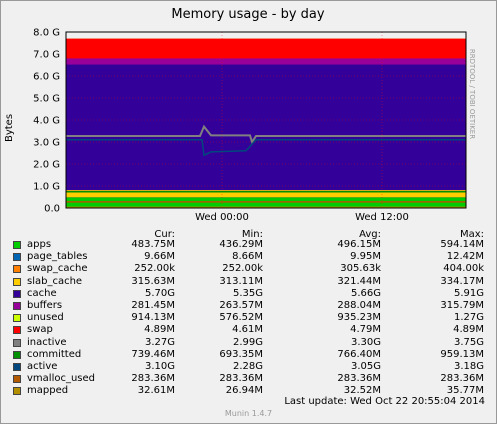  What do you see at coordinates (365, 366) in the screenshot?
I see `legend-avg: 3.05G` at bounding box center [365, 366].